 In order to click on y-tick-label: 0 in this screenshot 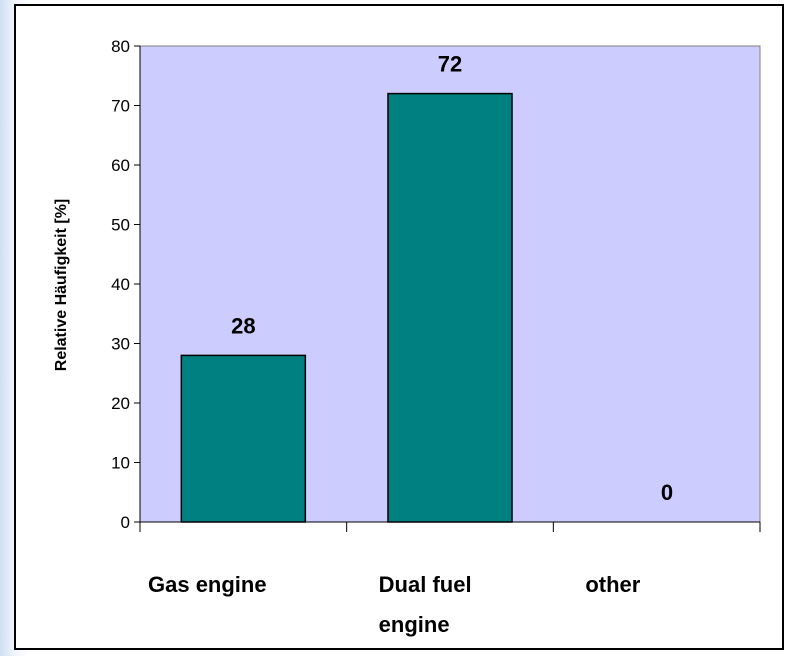, I will do `click(125, 522)`.